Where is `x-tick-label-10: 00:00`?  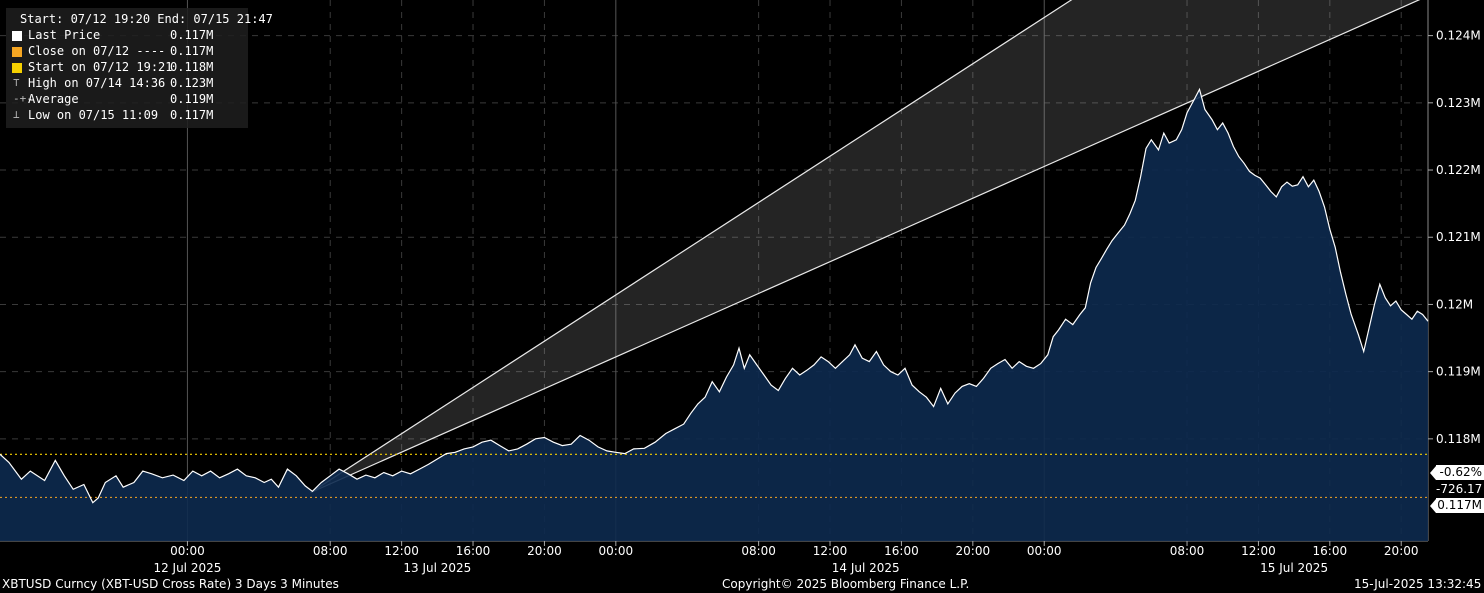 x-tick-label-10: 00:00 is located at coordinates (1044, 551).